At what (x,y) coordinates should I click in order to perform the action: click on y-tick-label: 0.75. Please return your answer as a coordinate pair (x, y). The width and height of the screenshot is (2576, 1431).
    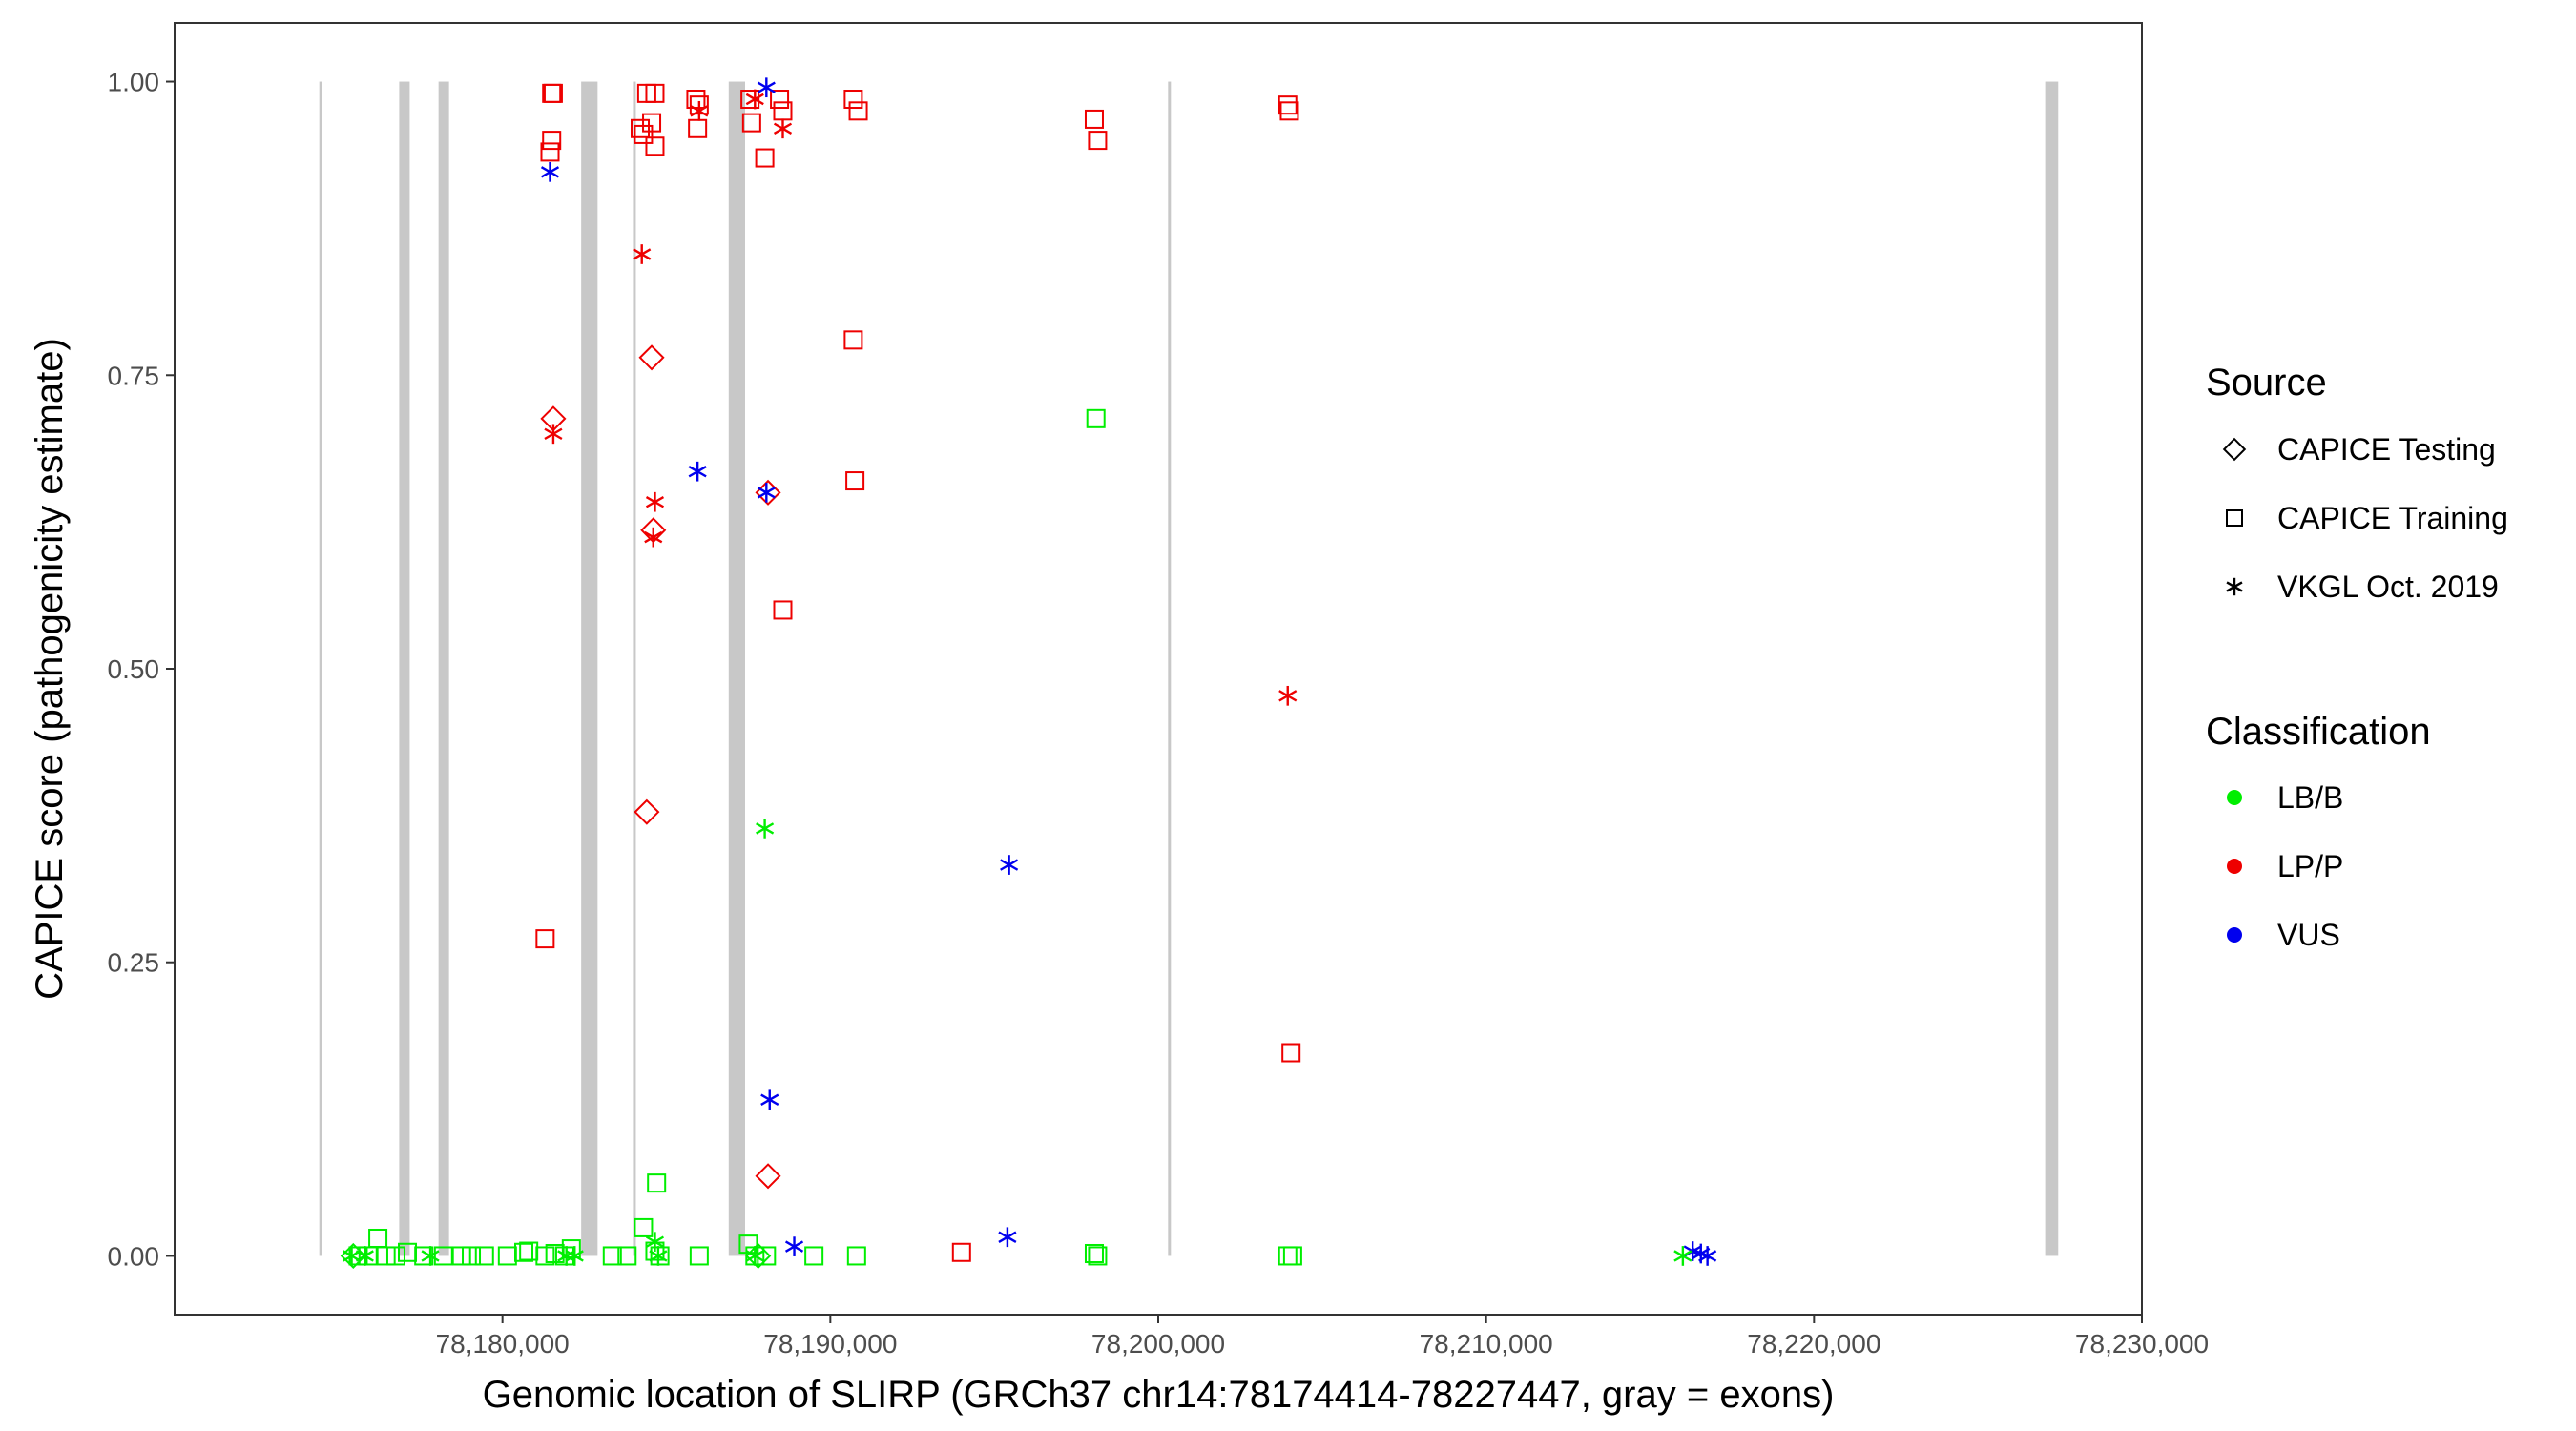
    Looking at the image, I should click on (134, 375).